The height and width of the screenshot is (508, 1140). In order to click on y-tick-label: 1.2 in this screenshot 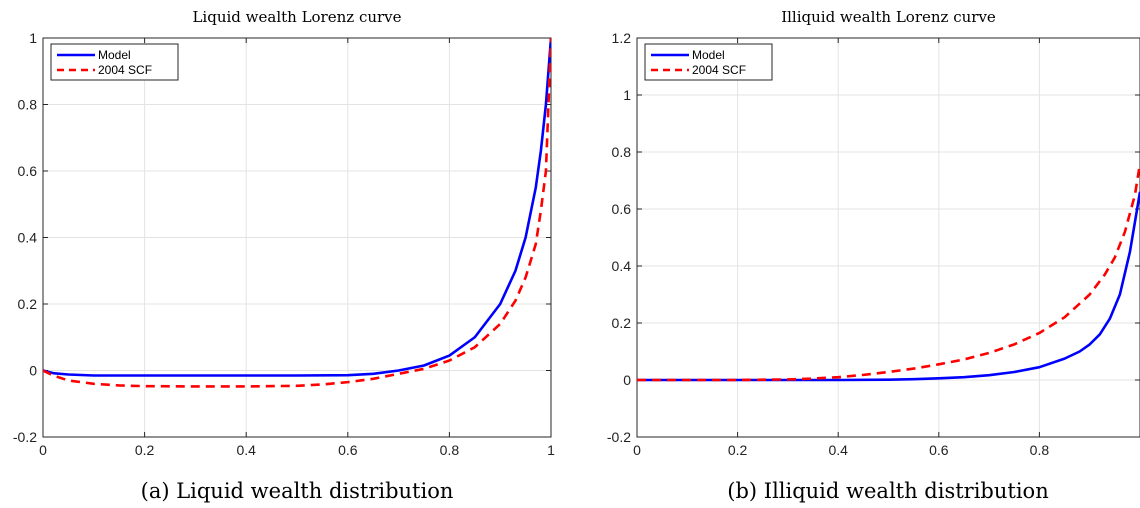, I will do `click(622, 38)`.